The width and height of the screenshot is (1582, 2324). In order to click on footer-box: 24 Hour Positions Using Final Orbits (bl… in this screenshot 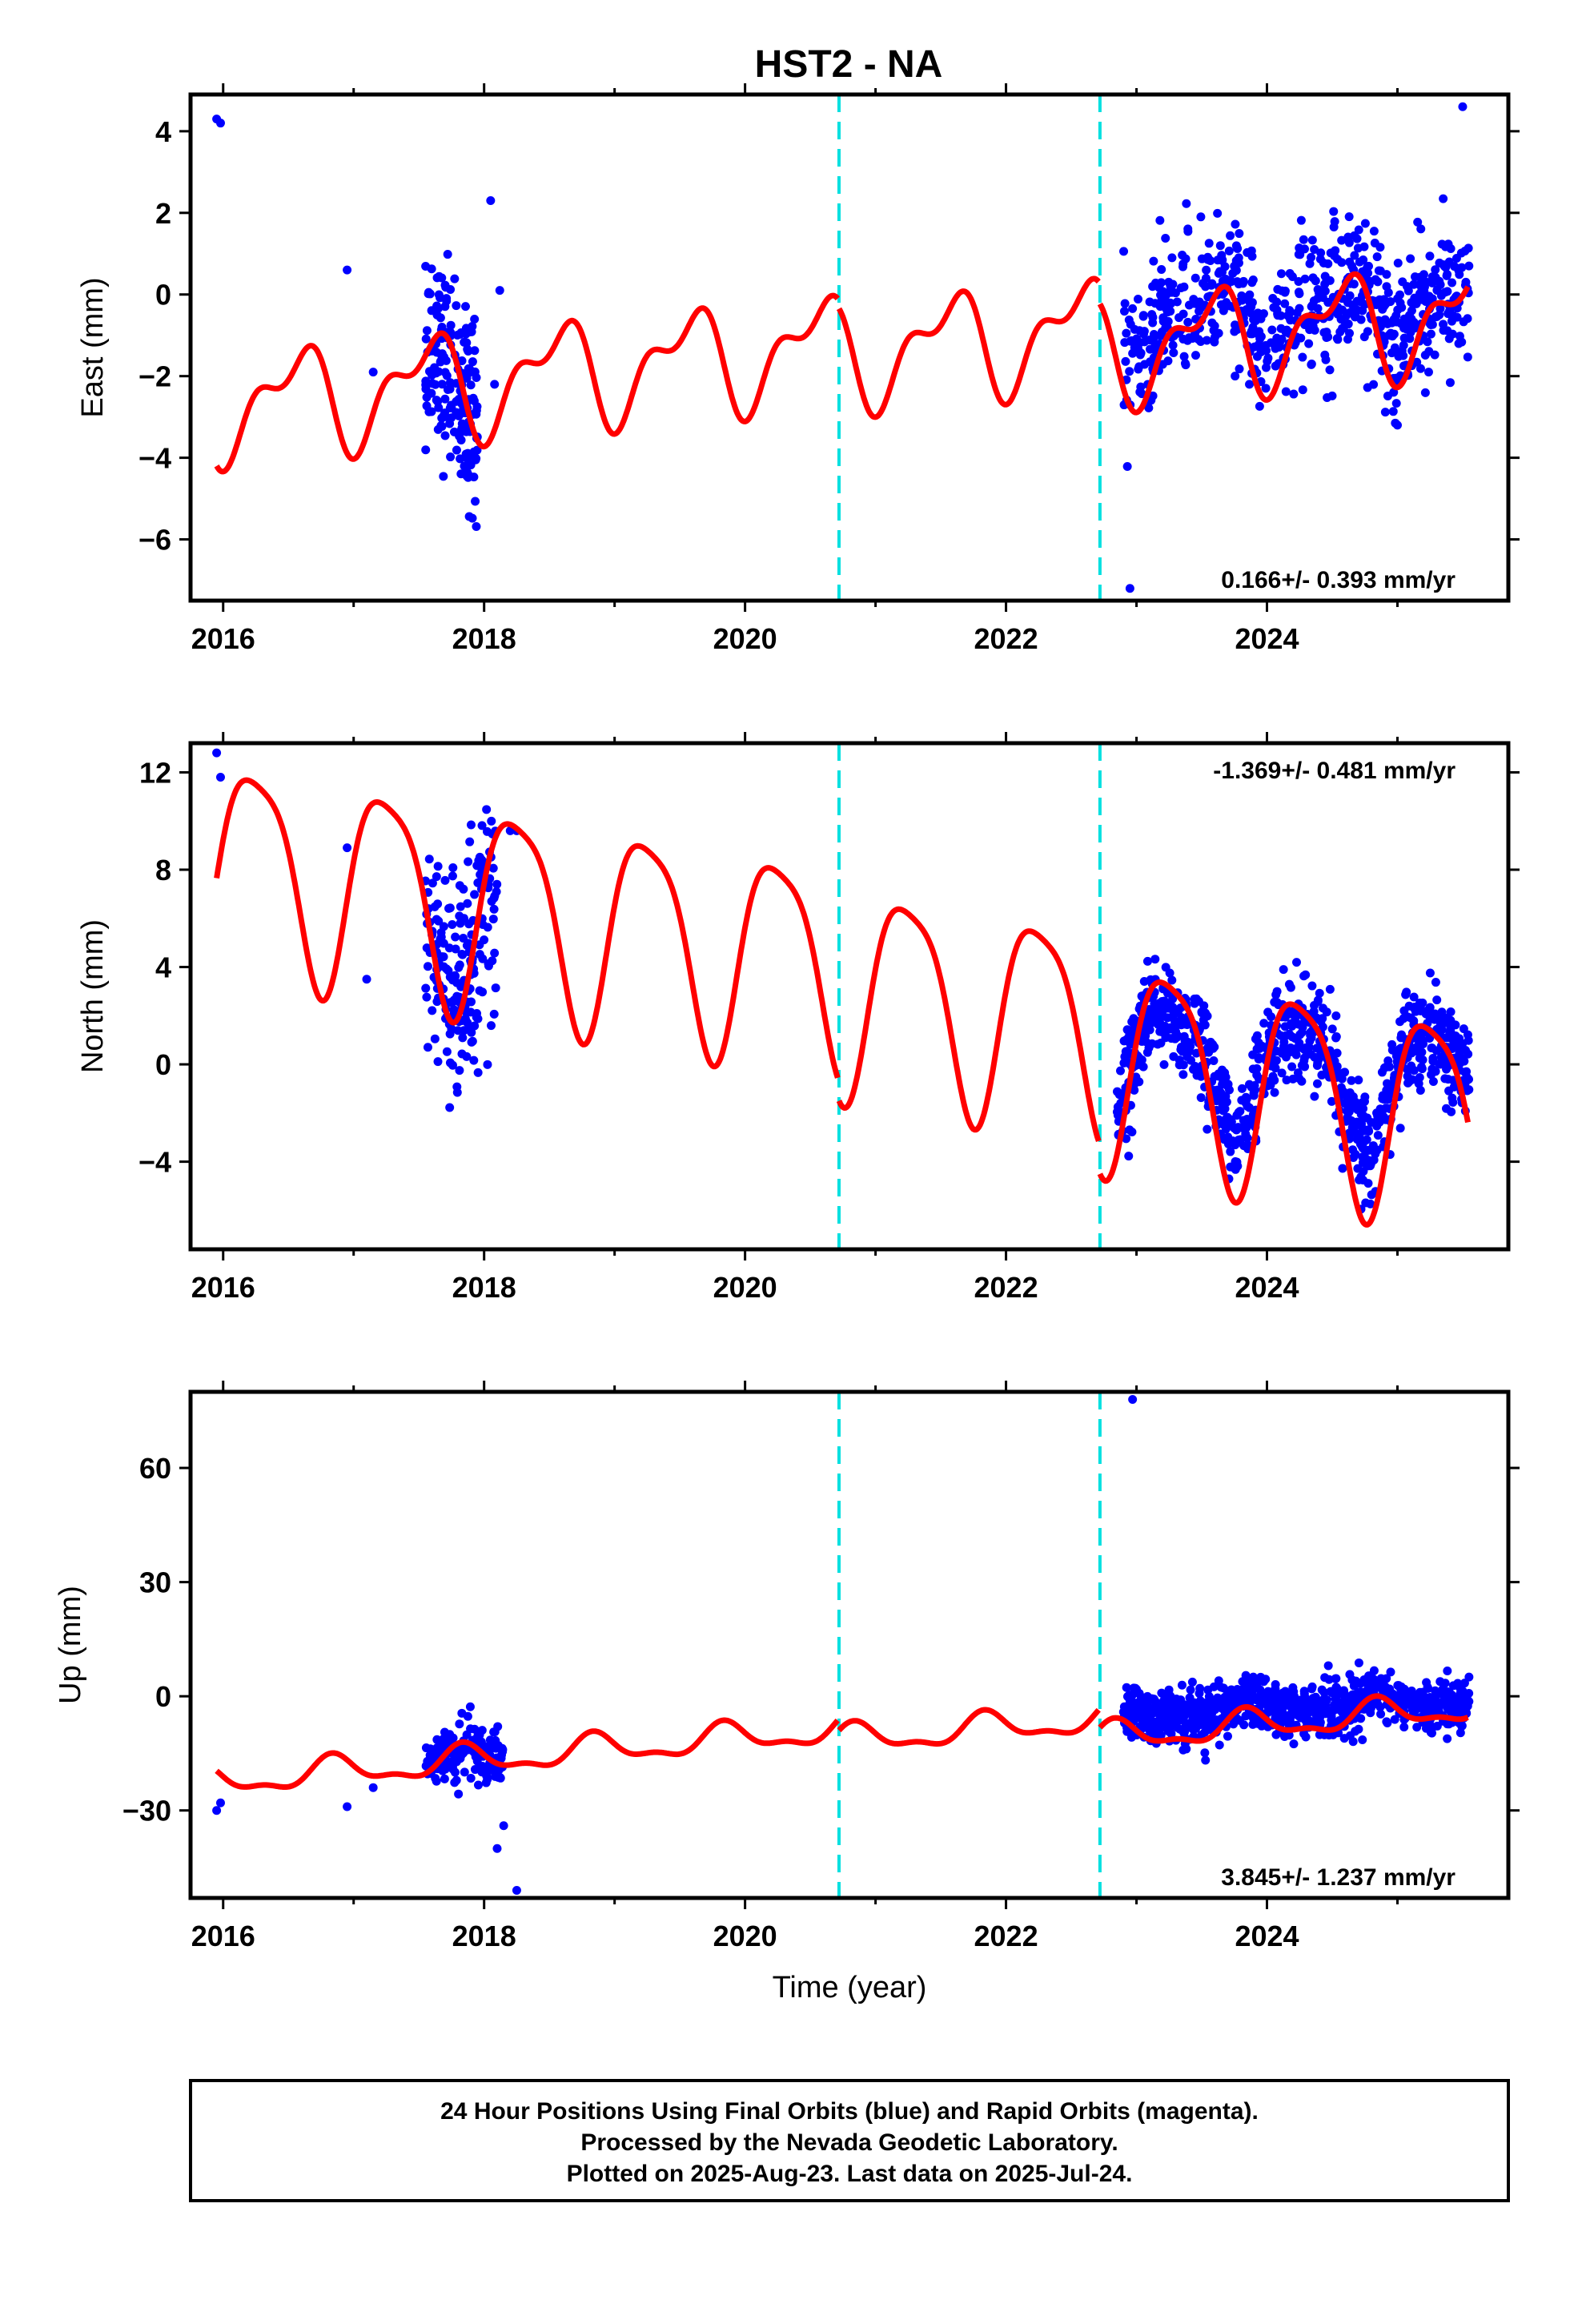, I will do `click(849, 2140)`.